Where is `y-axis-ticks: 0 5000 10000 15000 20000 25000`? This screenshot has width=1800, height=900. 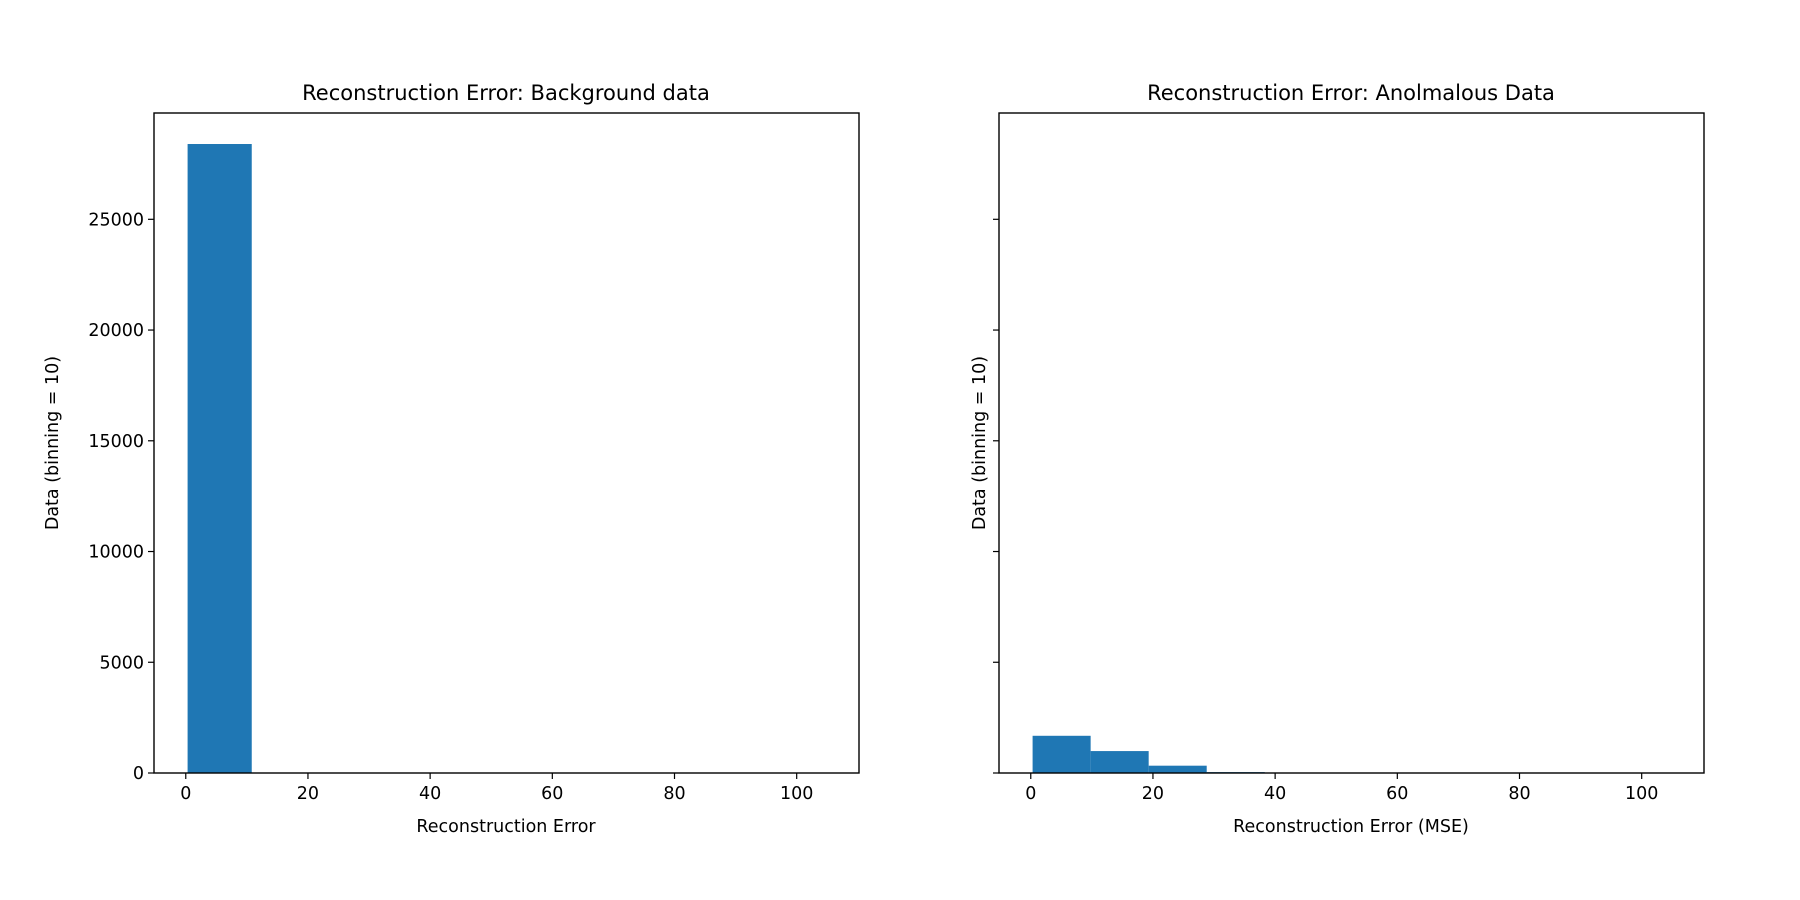 y-axis-ticks: 0 5000 10000 15000 20000 25000 is located at coordinates (121, 497).